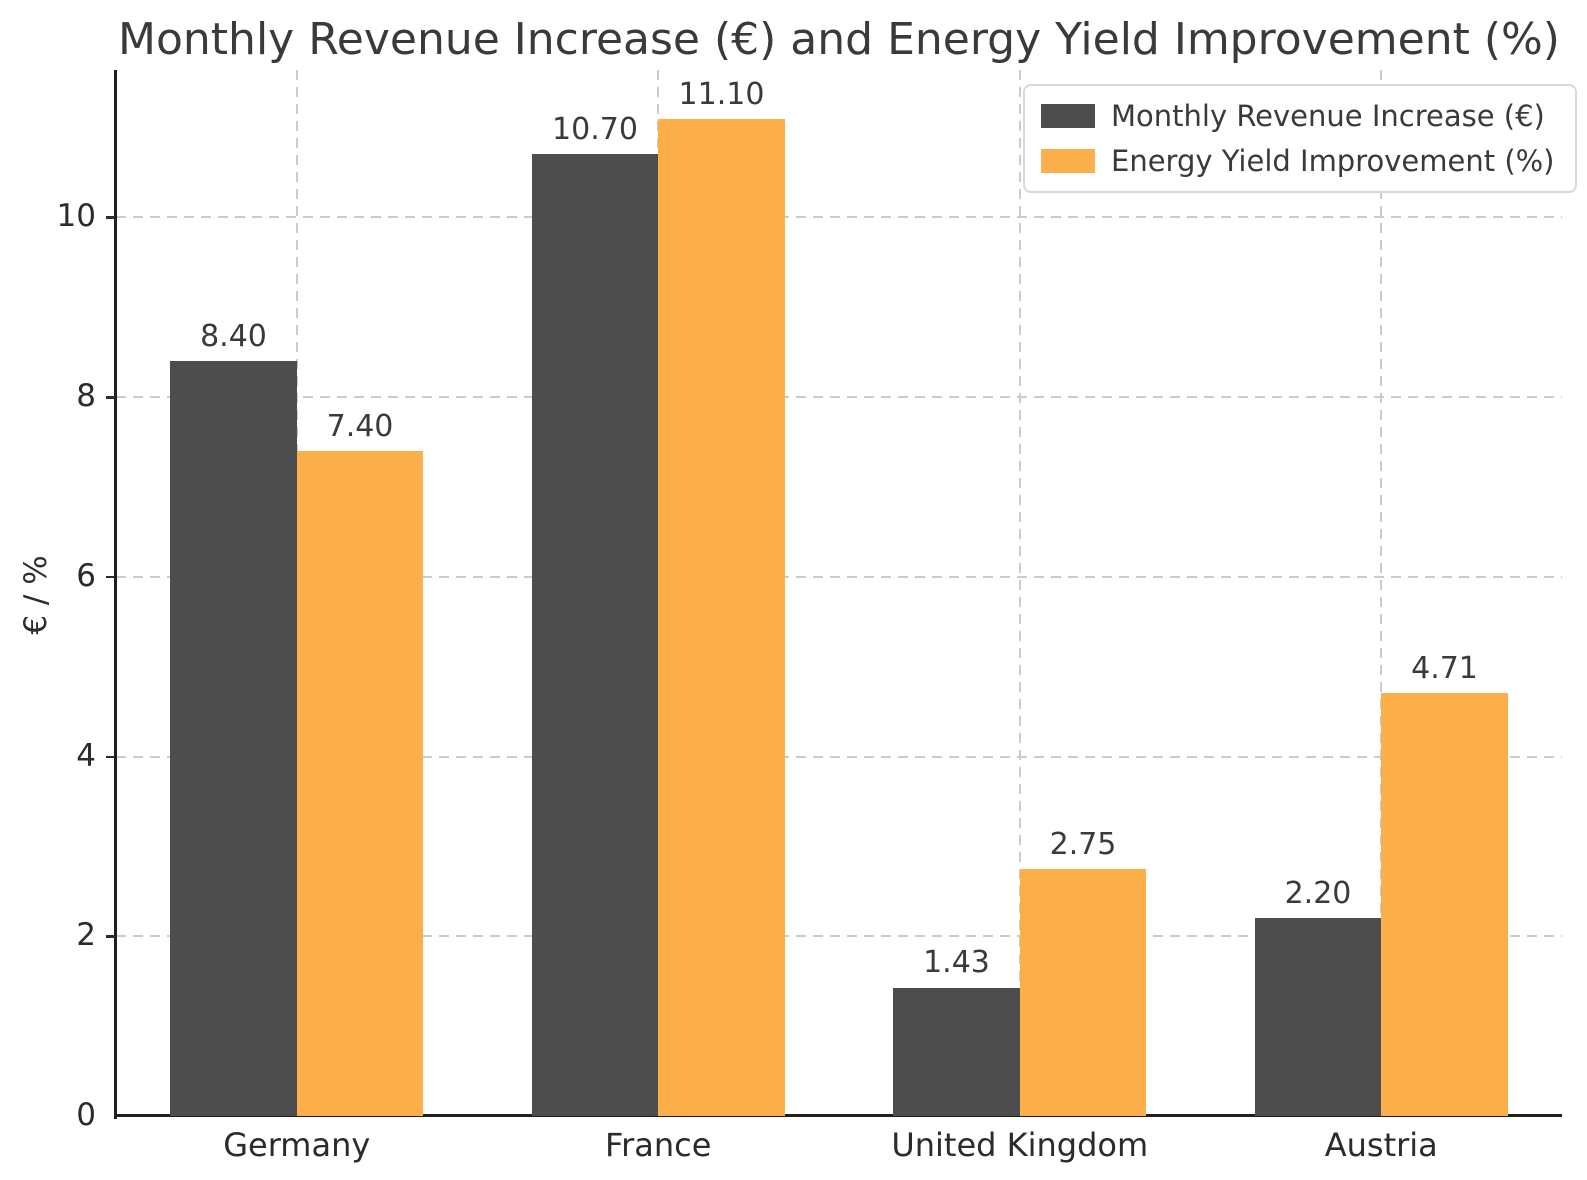 The height and width of the screenshot is (1180, 1587). Describe the element at coordinates (1444, 668) in the screenshot. I see `bar-value-label: 4.71` at that location.